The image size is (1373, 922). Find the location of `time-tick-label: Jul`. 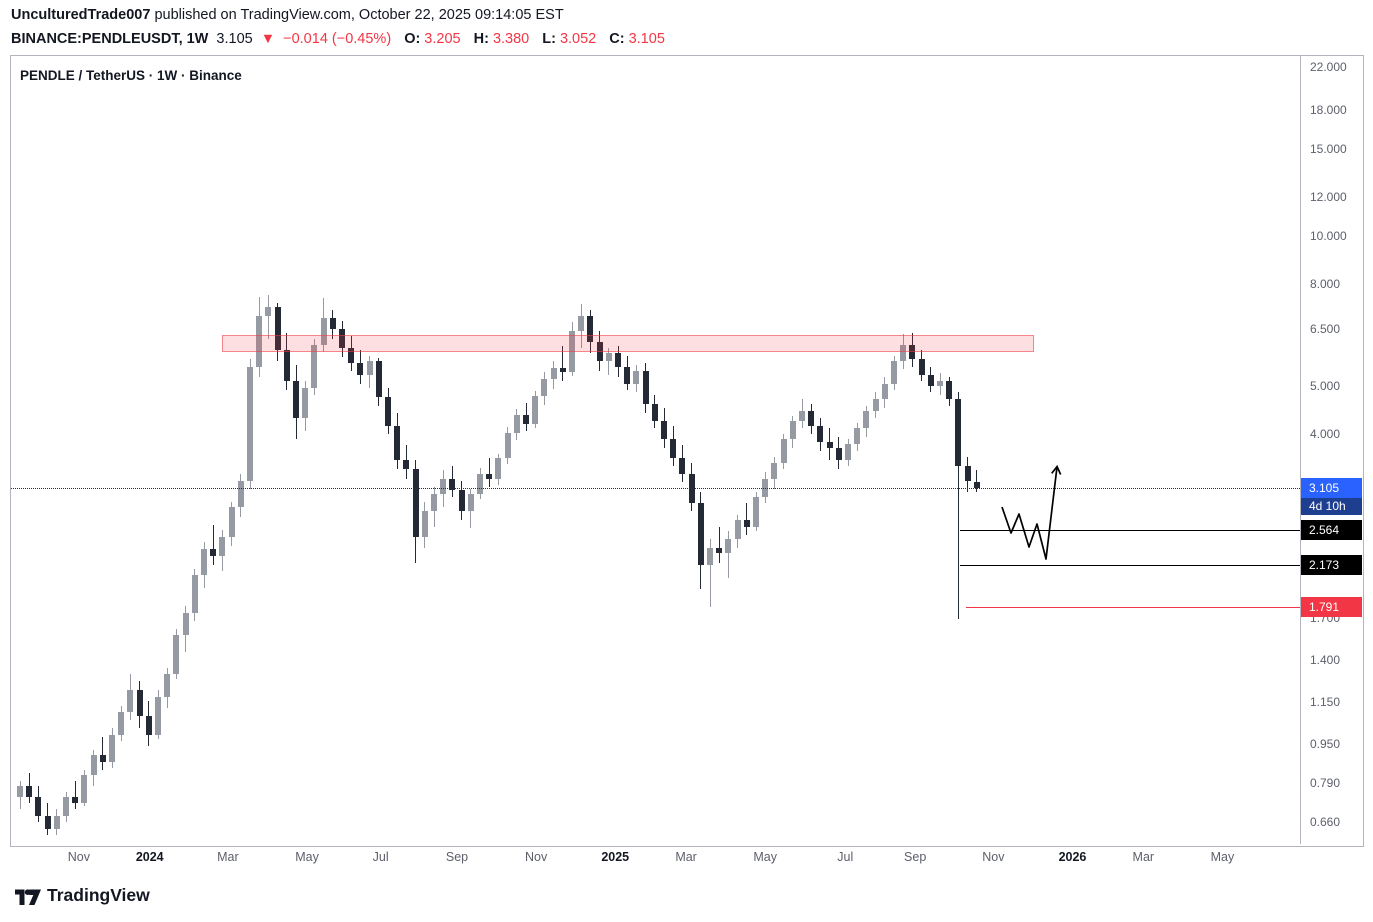

time-tick-label: Jul is located at coordinates (380, 857).